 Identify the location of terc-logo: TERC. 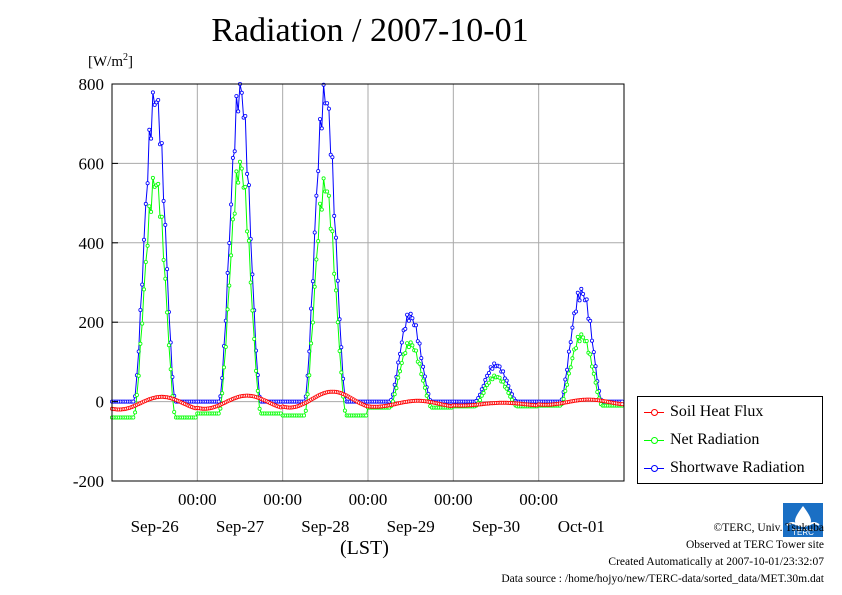
(803, 520).